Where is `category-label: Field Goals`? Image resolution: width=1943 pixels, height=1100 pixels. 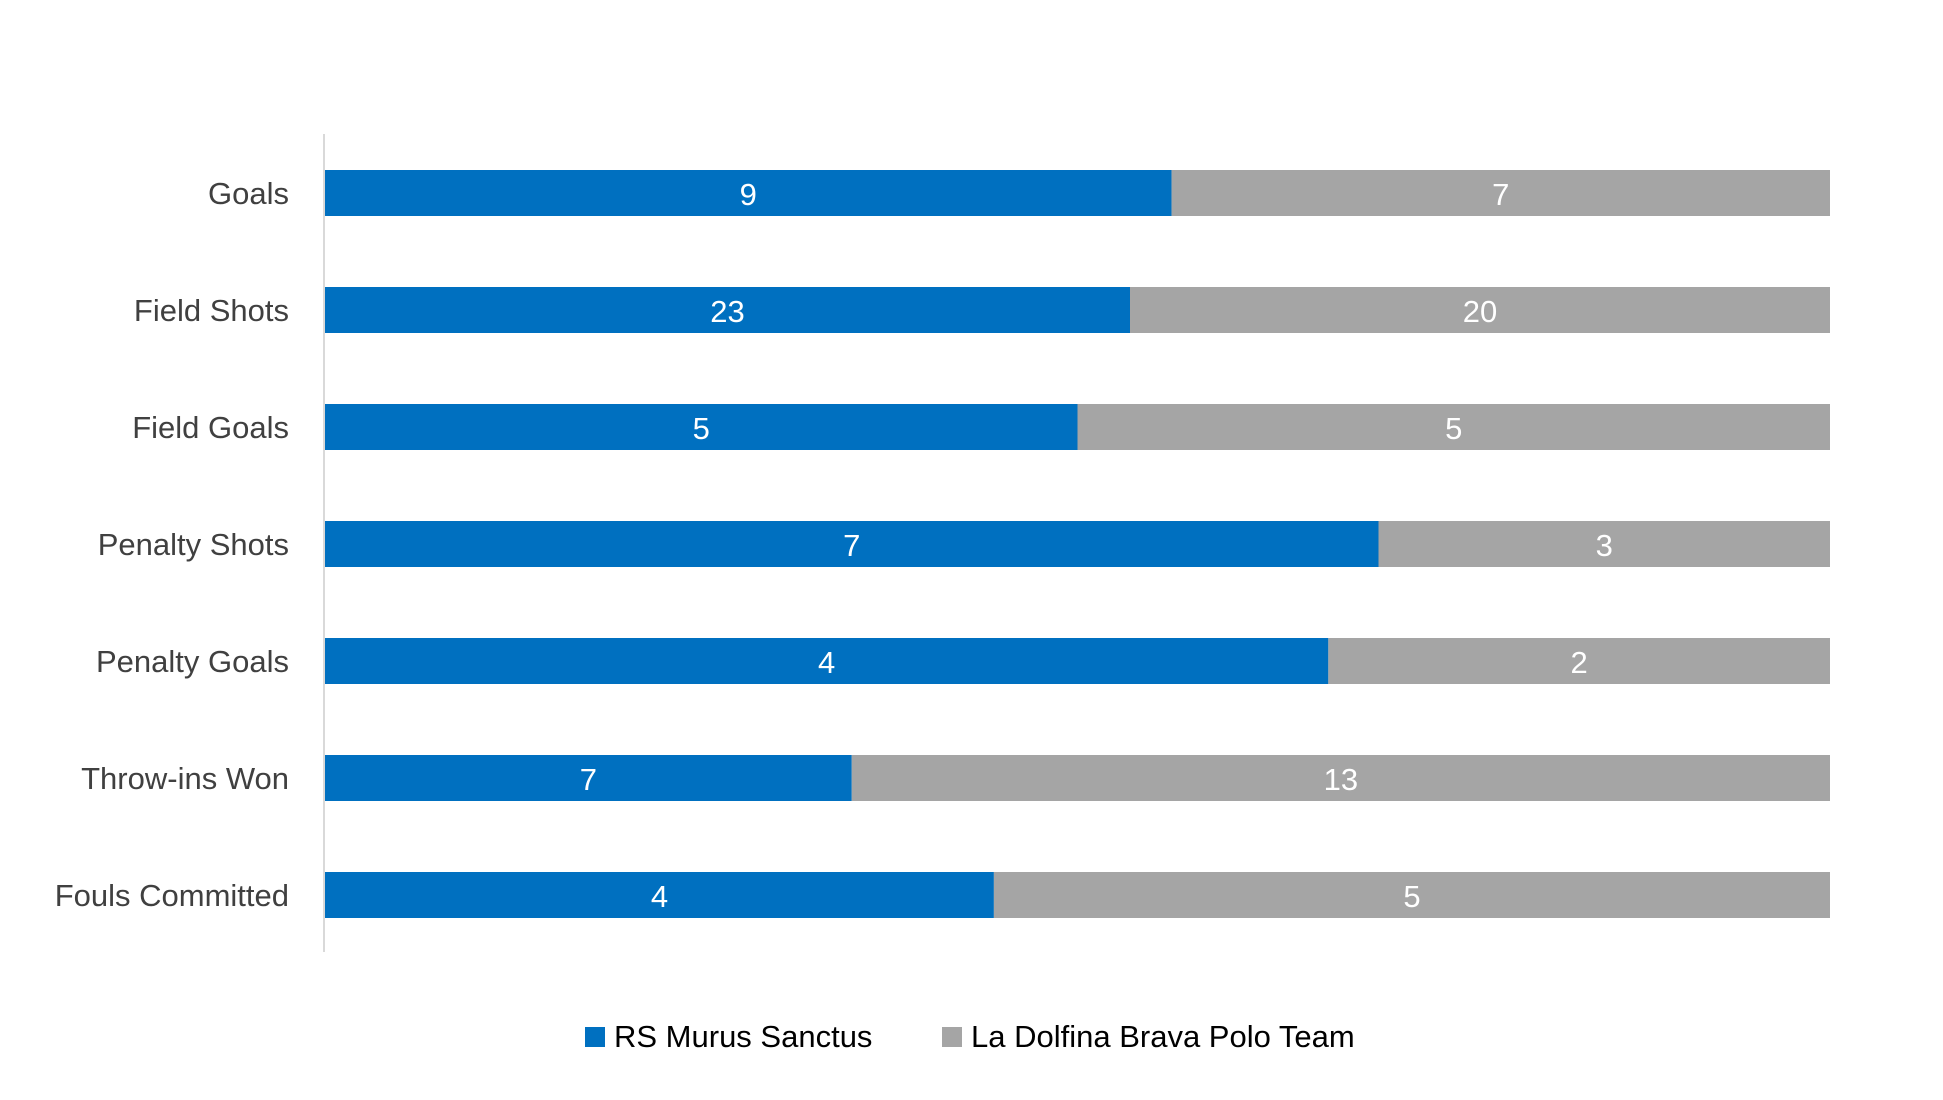
category-label: Field Goals is located at coordinates (210, 427).